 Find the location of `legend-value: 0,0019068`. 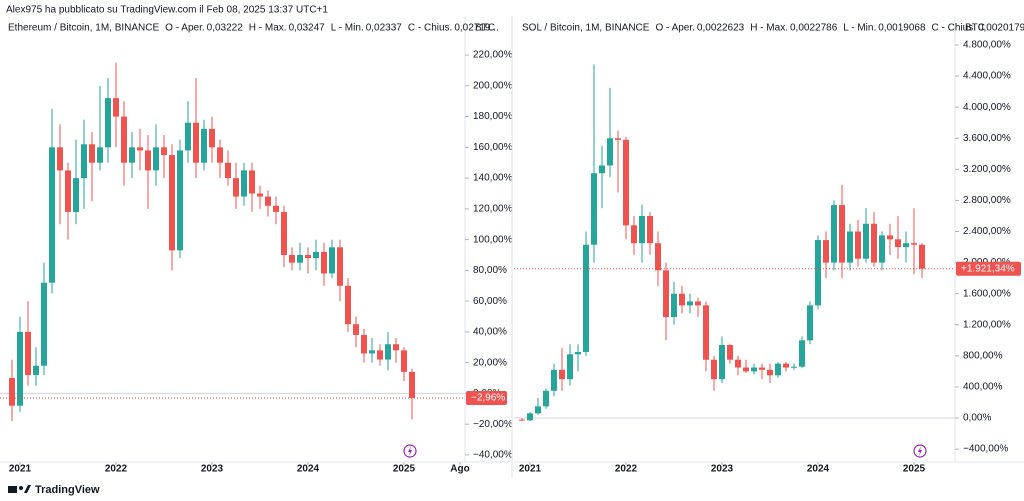

legend-value: 0,0019068 is located at coordinates (902, 28).